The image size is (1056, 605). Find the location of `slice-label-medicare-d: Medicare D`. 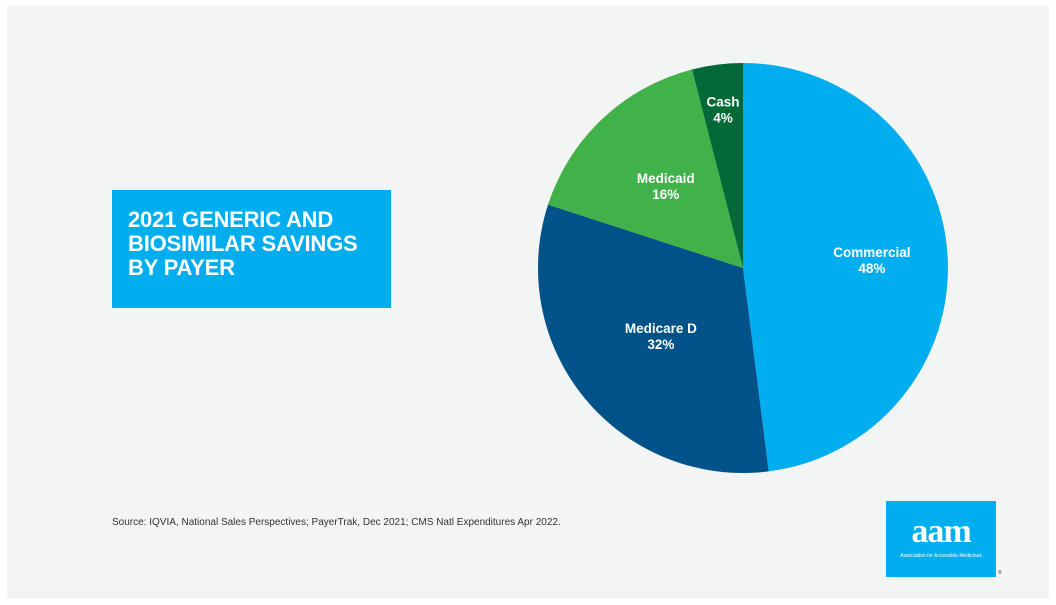

slice-label-medicare-d: Medicare D is located at coordinates (661, 328).